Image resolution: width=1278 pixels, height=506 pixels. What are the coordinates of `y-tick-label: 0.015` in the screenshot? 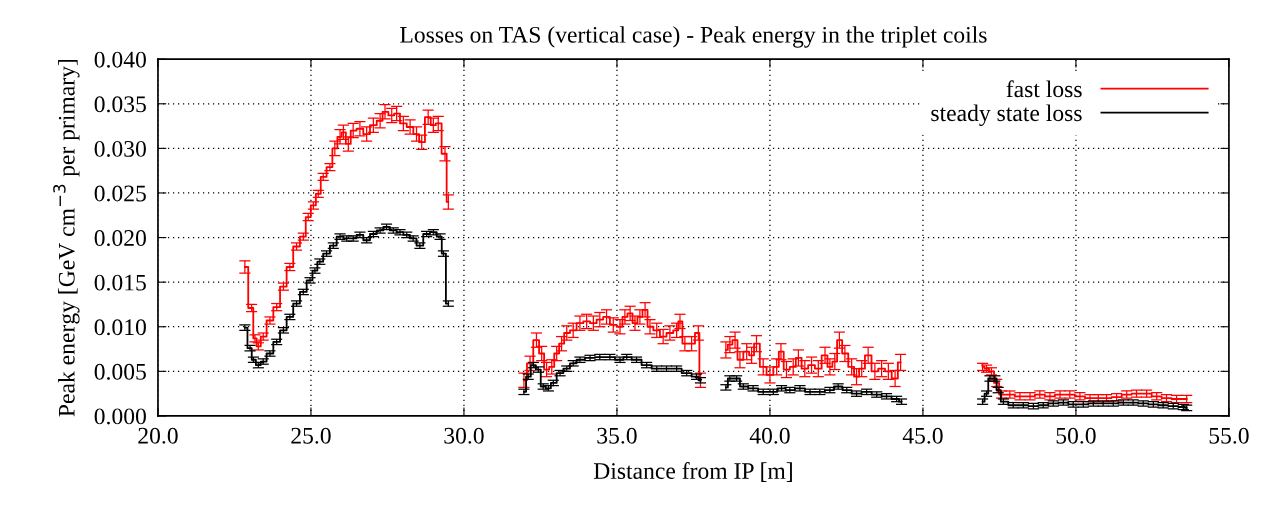 It's located at (120, 282).